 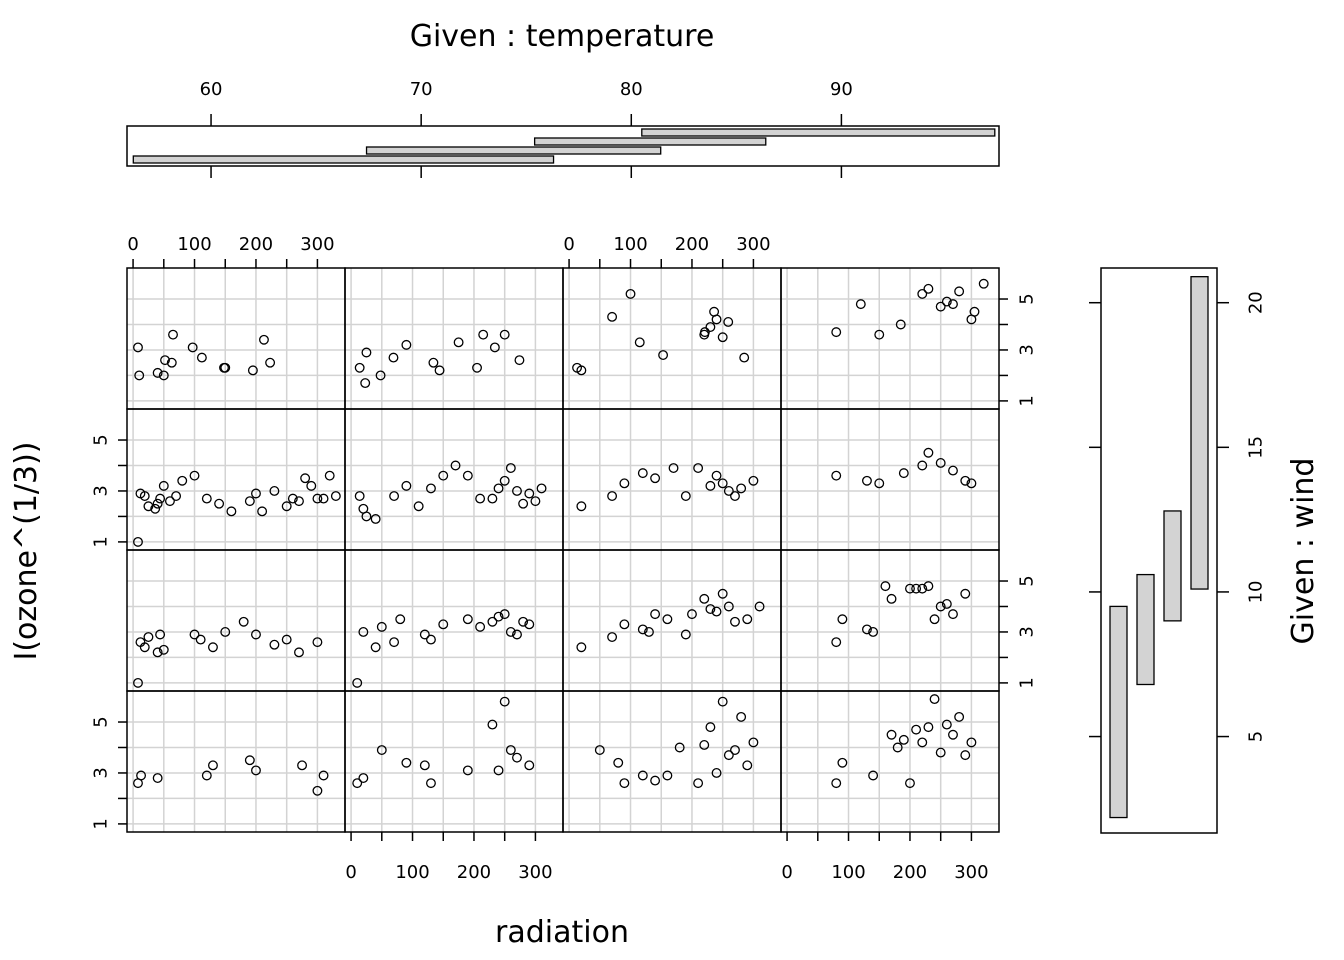 I want to click on y-tick-label: 5, so click(x=100, y=721).